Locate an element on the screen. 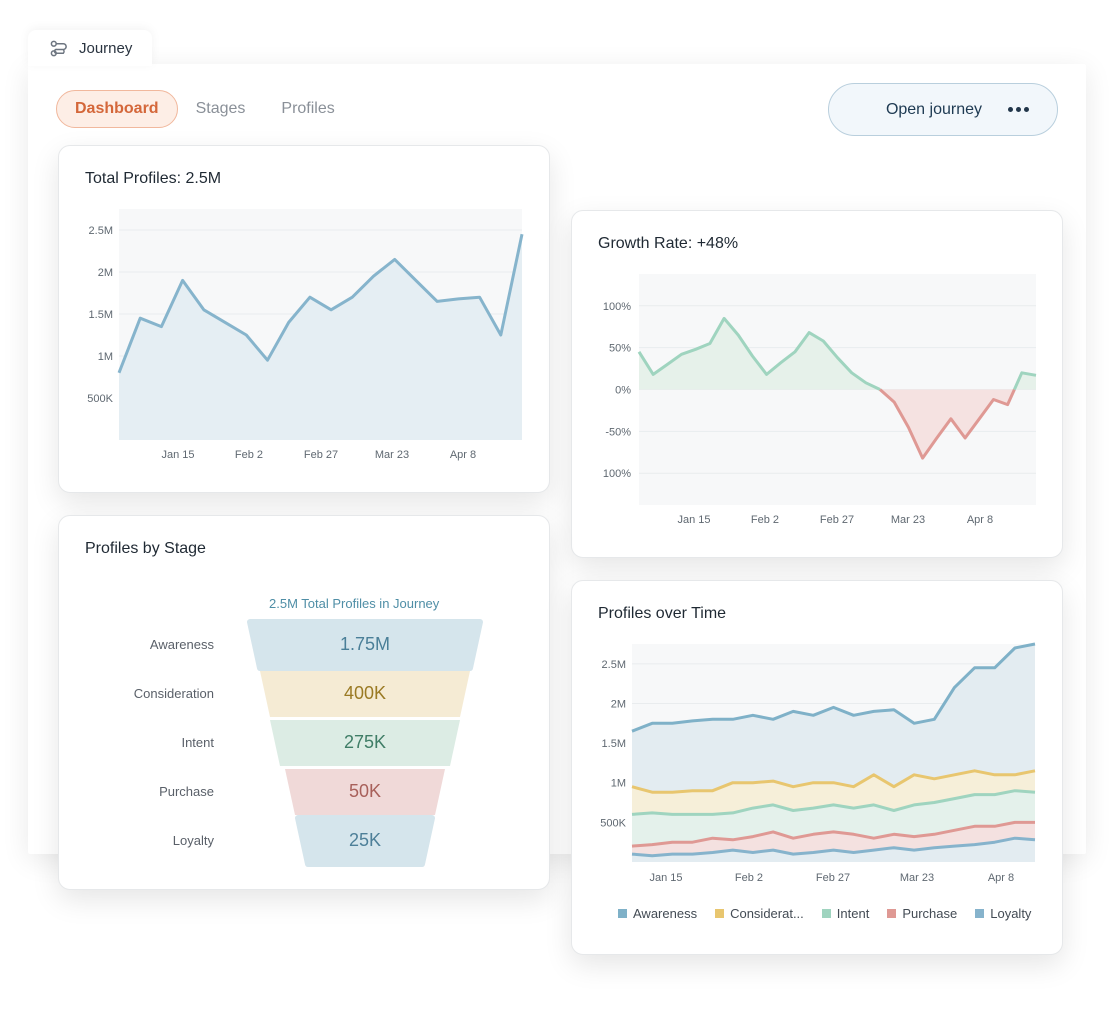 This screenshot has height=1011, width=1114. tab-dashboard: Dashboard is located at coordinates (117, 109).